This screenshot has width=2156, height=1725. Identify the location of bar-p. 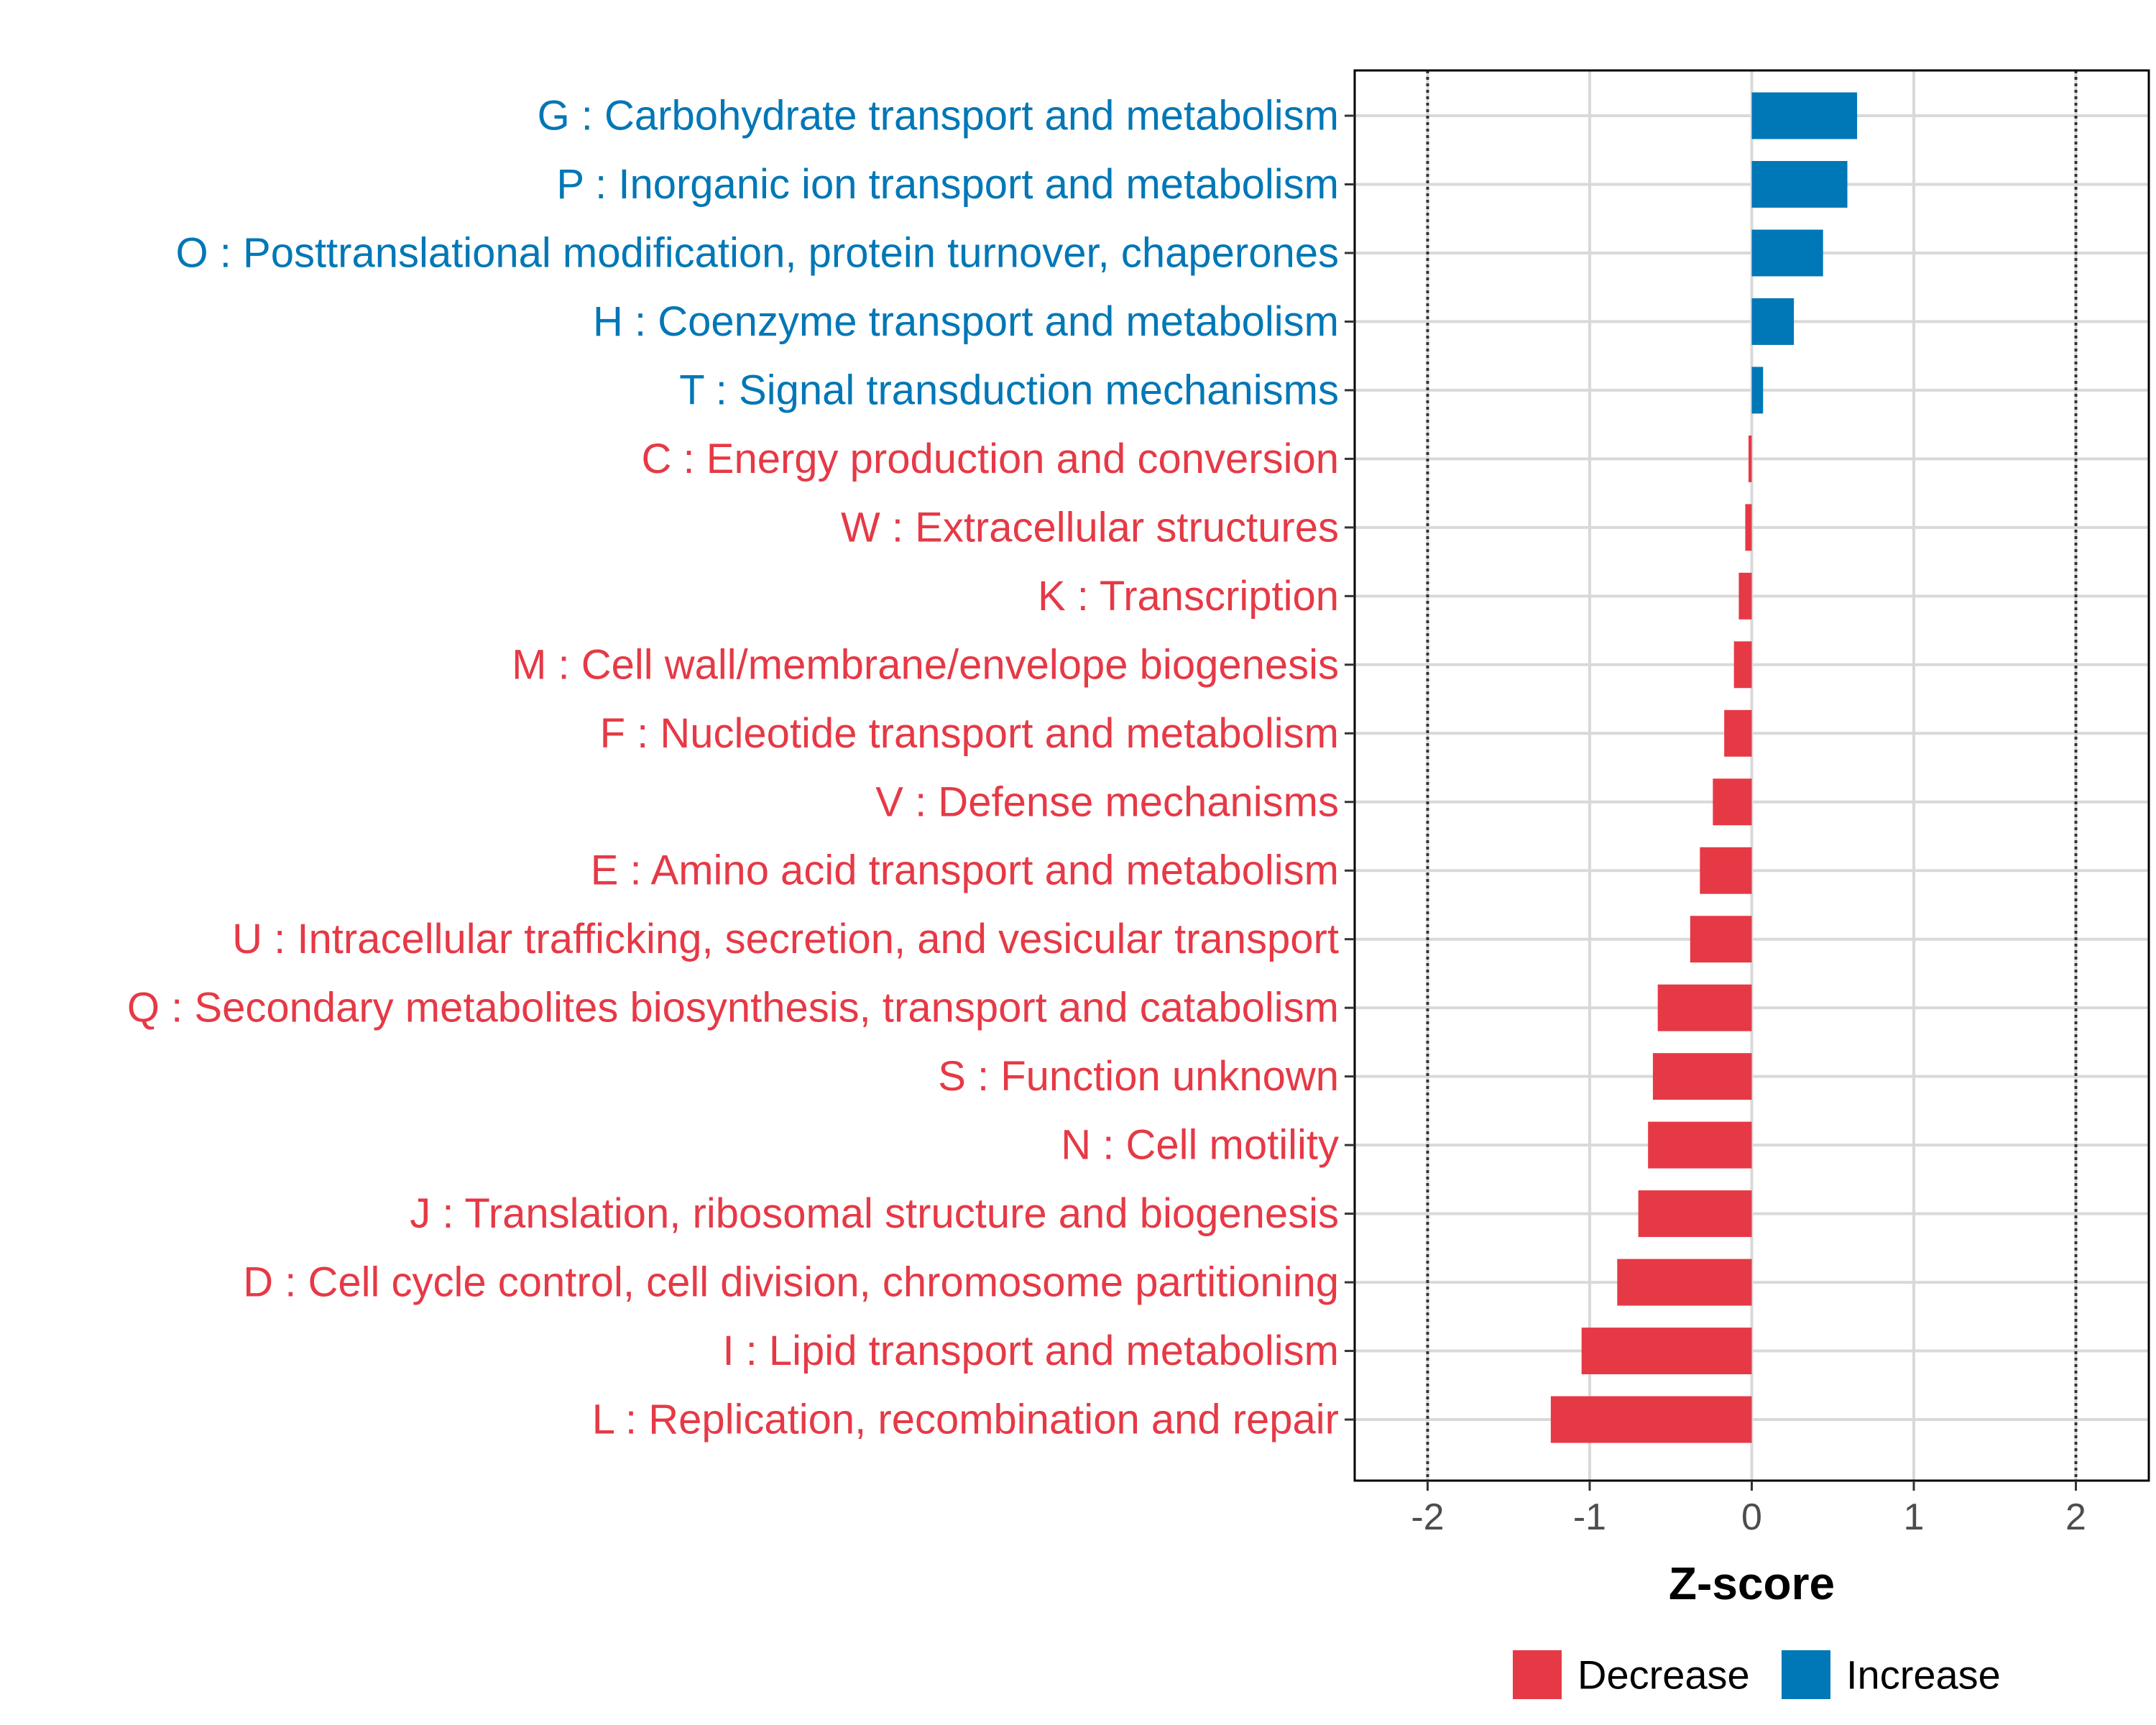
(1799, 184).